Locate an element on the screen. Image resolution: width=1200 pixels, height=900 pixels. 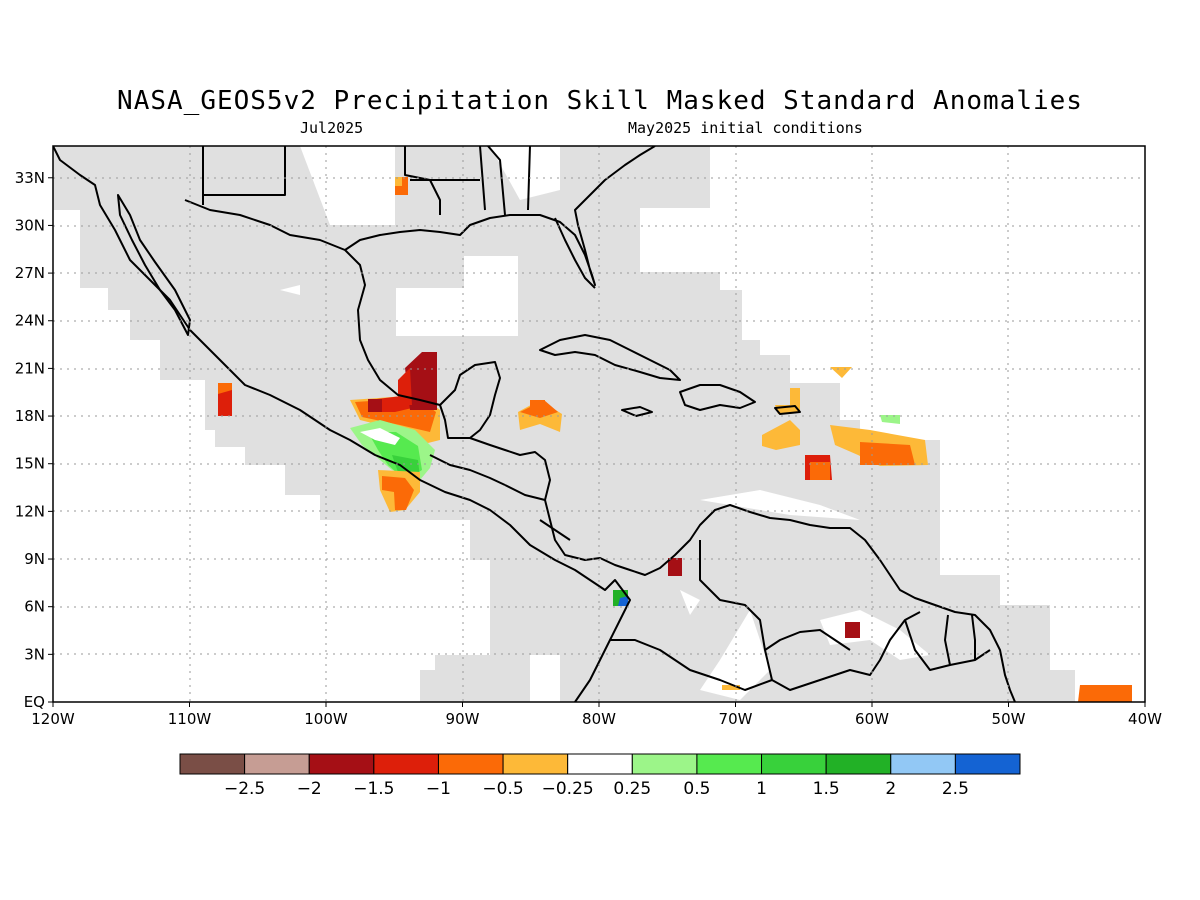
lon-label: 40W is located at coordinates (1145, 719).